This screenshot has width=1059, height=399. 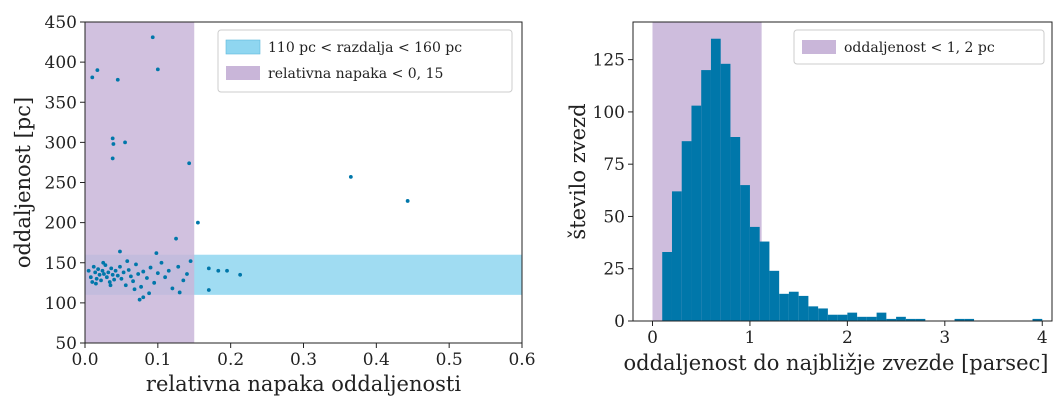 What do you see at coordinates (614, 217) in the screenshot?
I see `right-y-tick-label: 50` at bounding box center [614, 217].